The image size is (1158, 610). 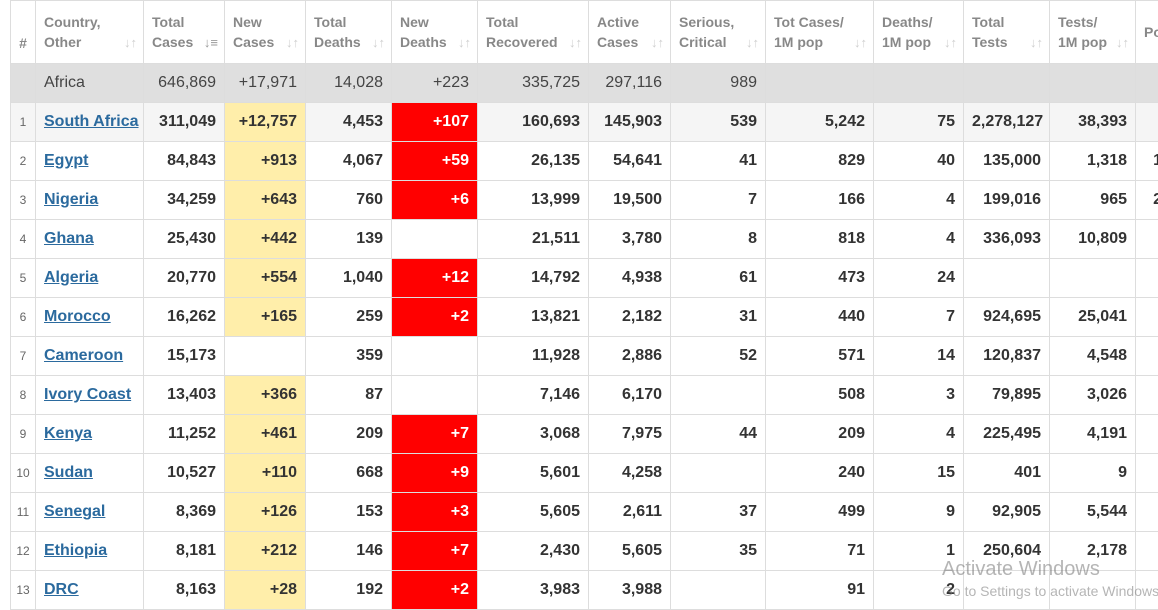 What do you see at coordinates (1147, 200) in the screenshot?
I see `population-cell: 2` at bounding box center [1147, 200].